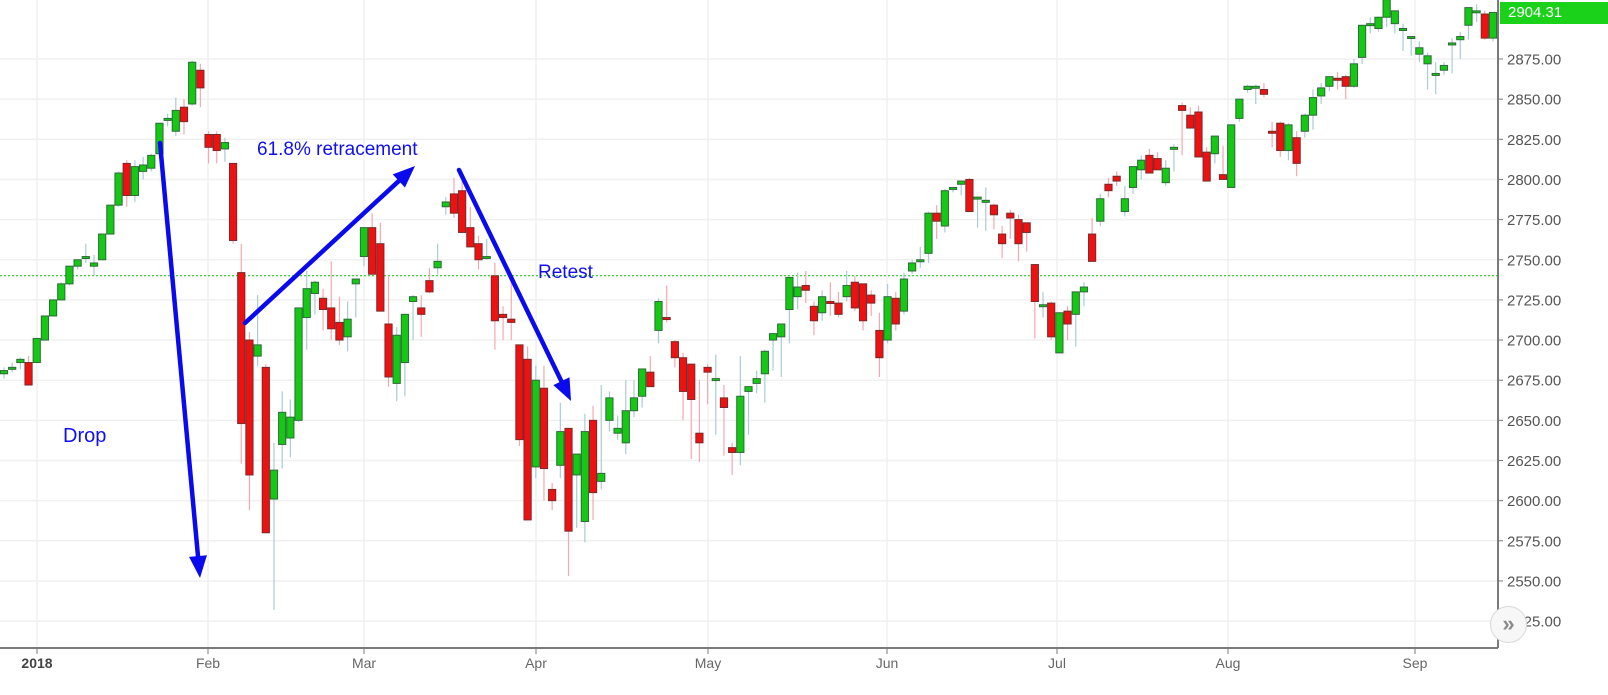 The height and width of the screenshot is (695, 1608). I want to click on scroll-to-latest-button: », so click(1508, 624).